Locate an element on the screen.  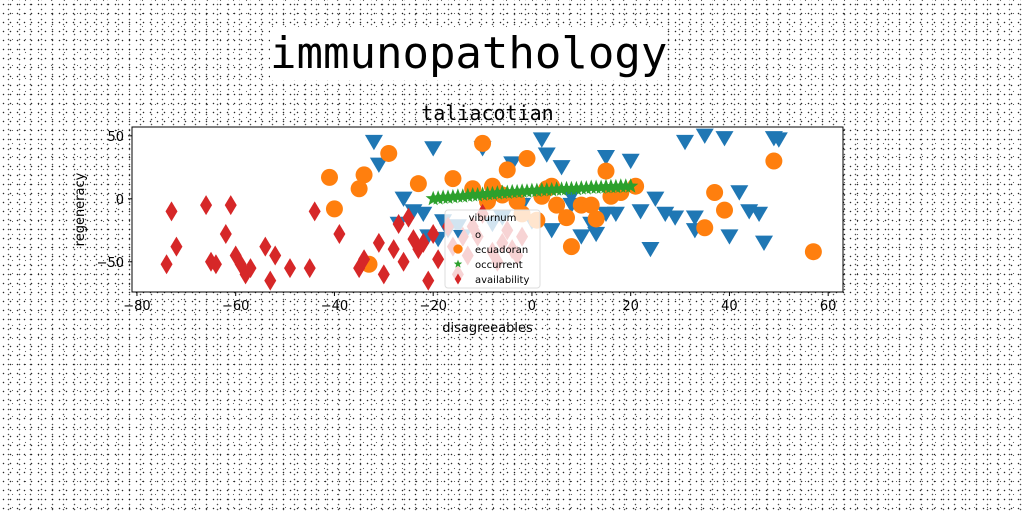
y-axis: −50 0 50 is located at coordinates (114, 200).